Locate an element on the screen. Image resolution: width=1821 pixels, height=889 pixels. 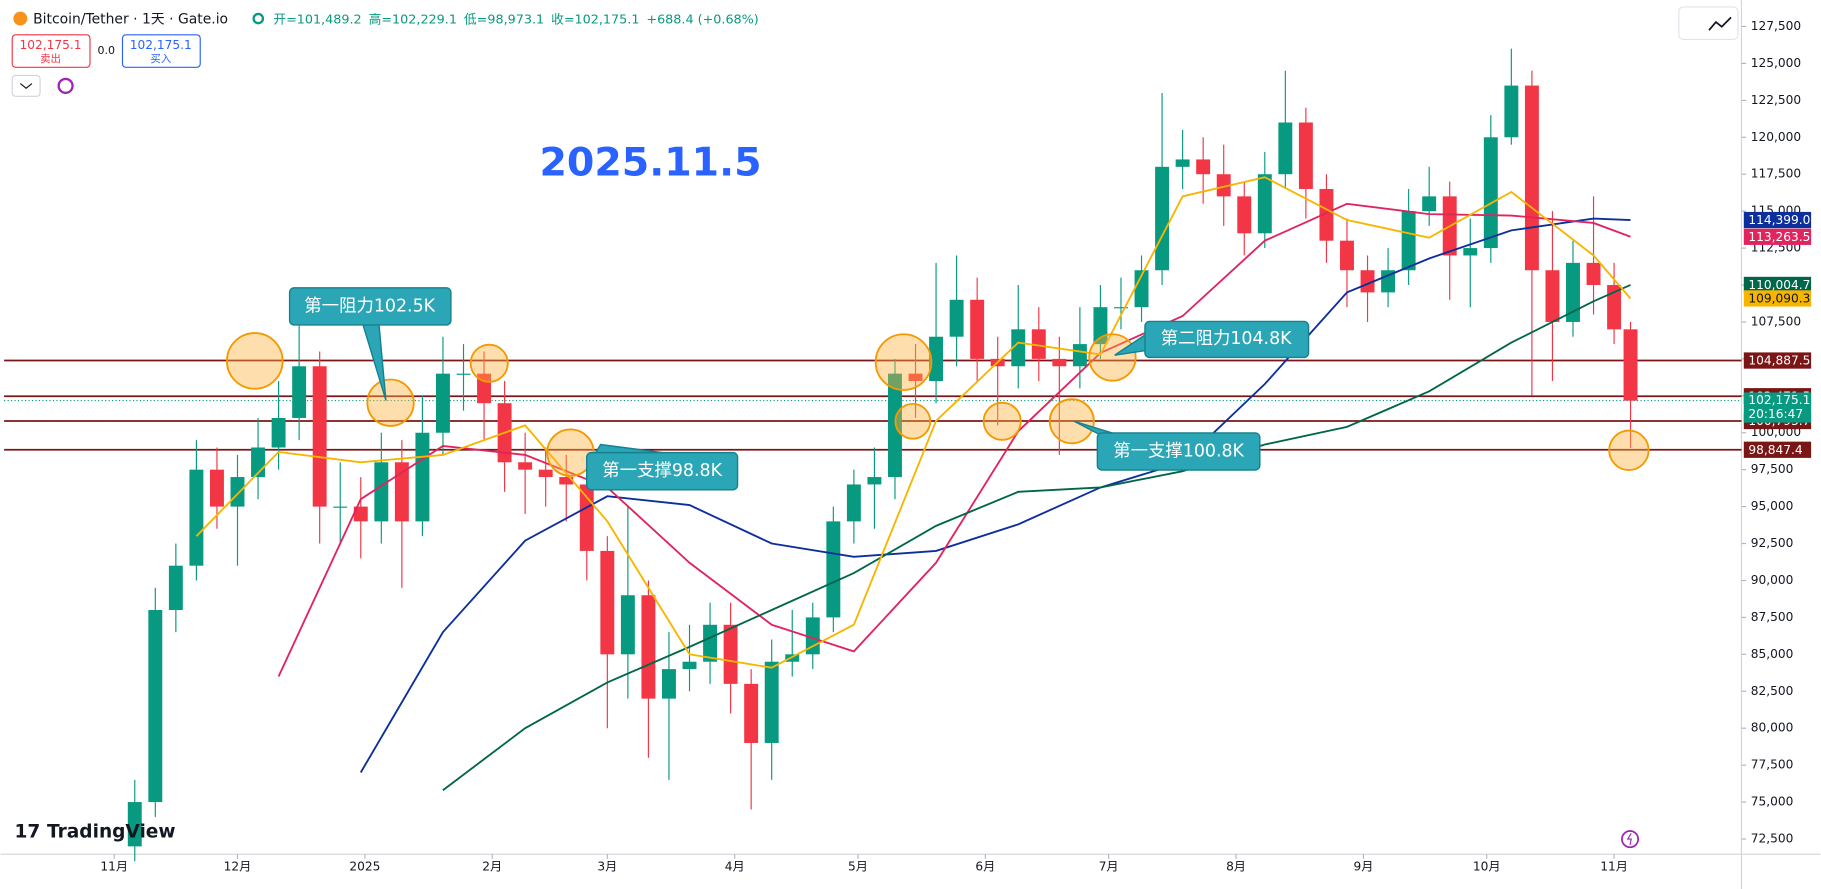
x-tick-label: 2月 is located at coordinates (492, 866).